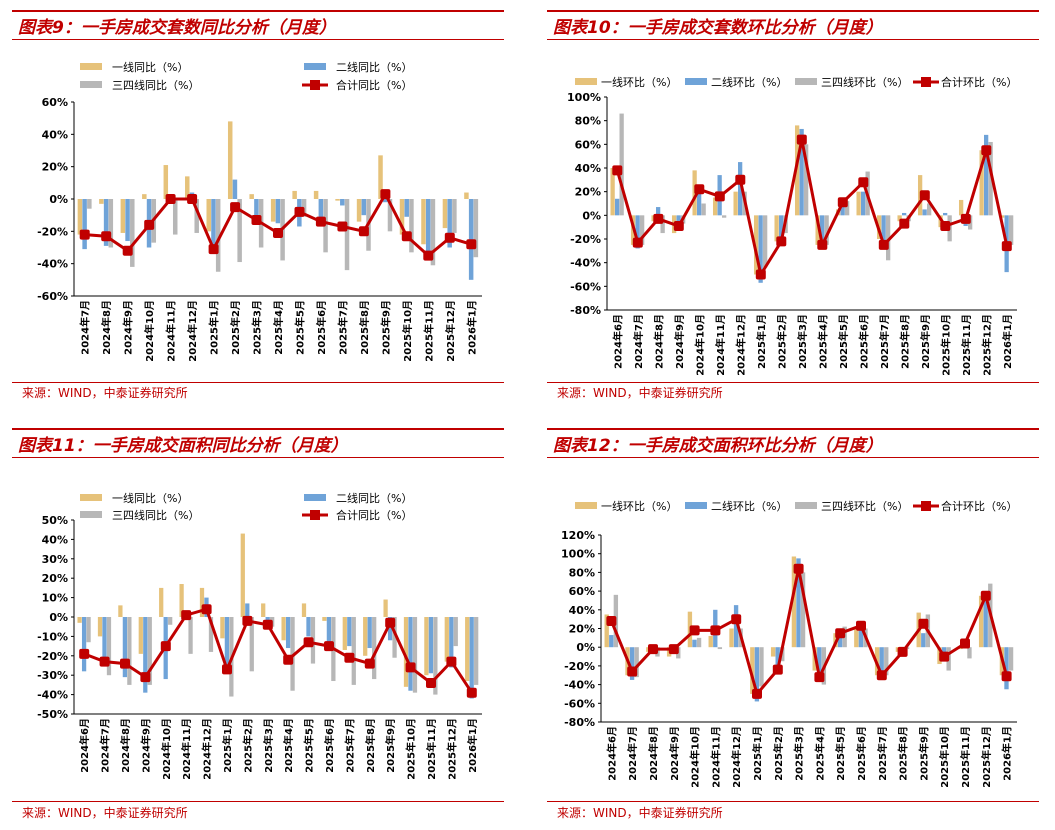  What do you see at coordinates (55, 578) in the screenshot?
I see `y-tick-label: 20%` at bounding box center [55, 578].